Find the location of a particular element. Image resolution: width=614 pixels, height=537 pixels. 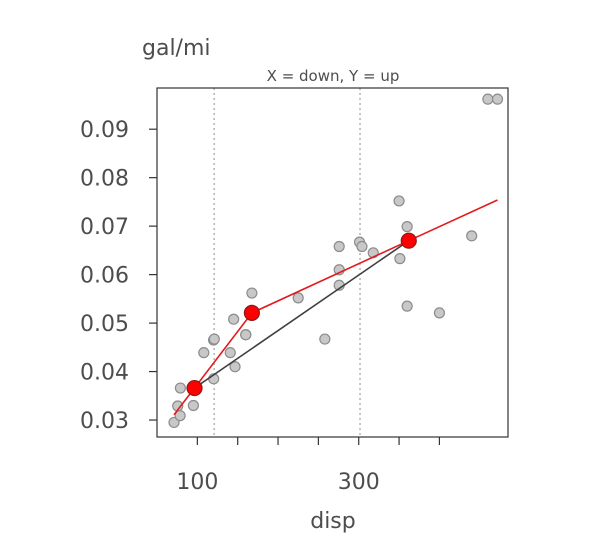

y-tick-label-4: 0.07 is located at coordinates (104, 227).